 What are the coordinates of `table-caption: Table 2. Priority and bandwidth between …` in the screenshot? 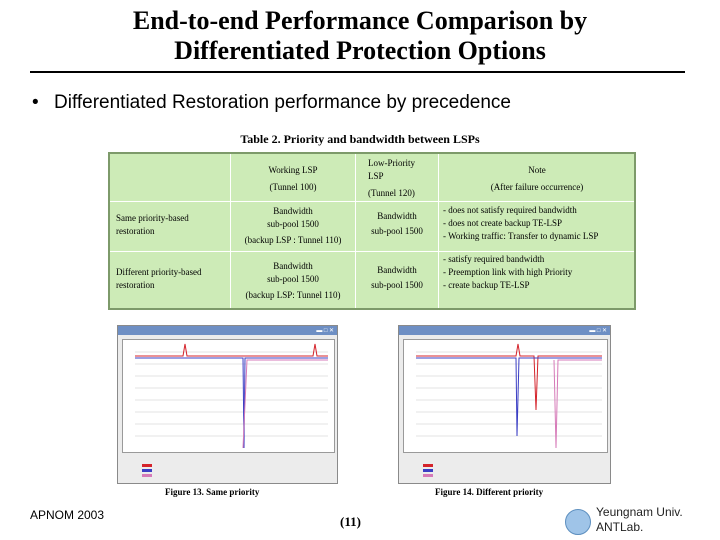 It's located at (360, 139).